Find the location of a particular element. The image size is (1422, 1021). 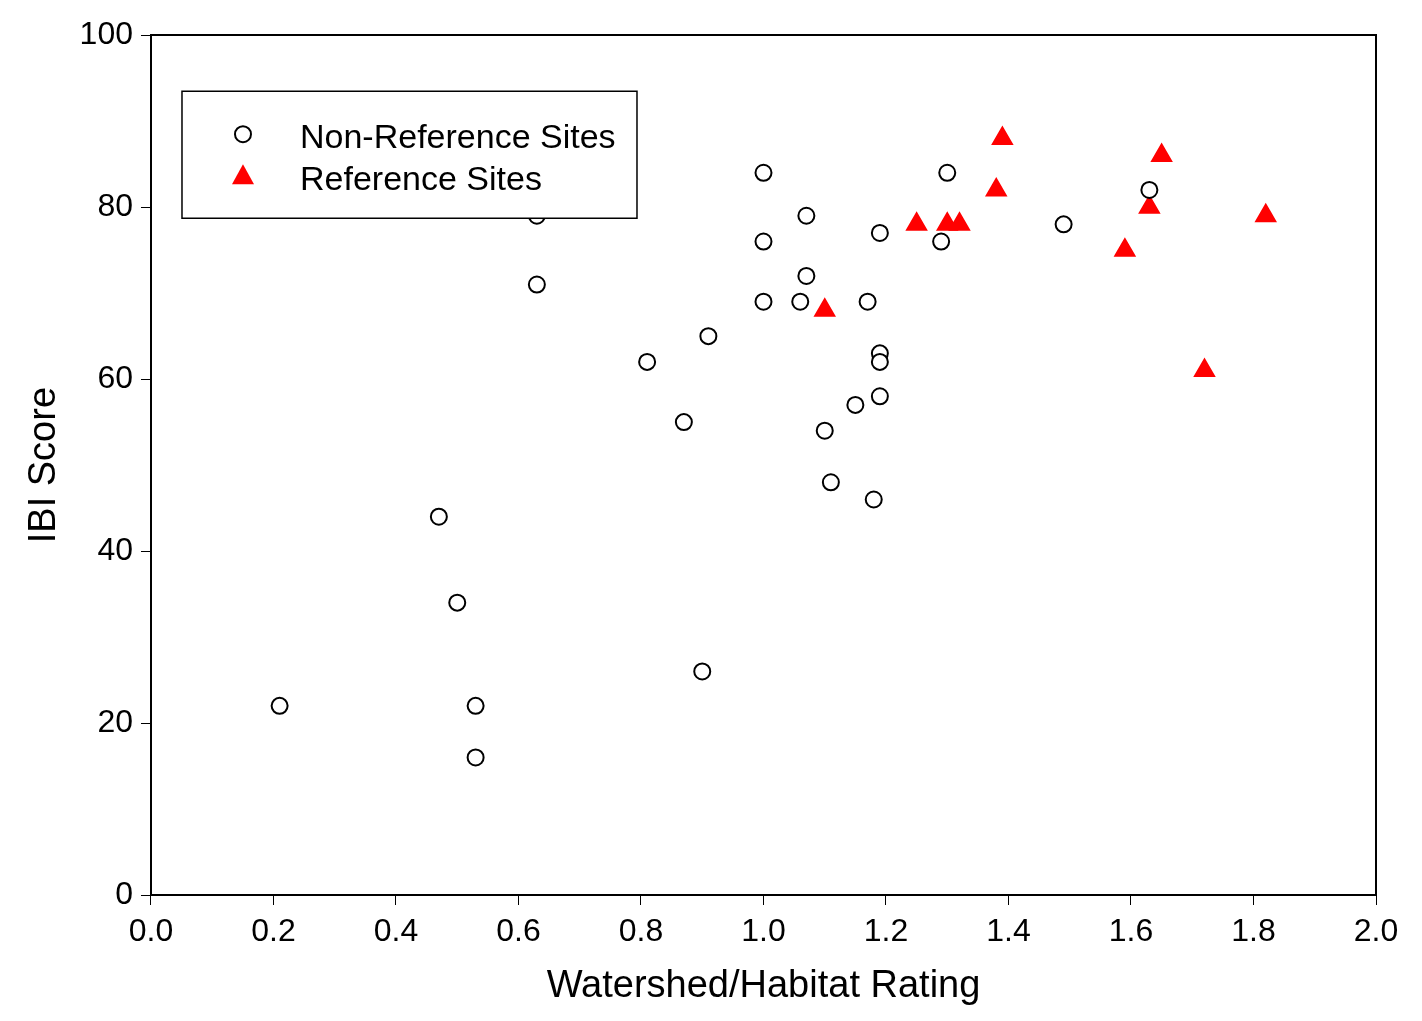

legend-label: Reference Sites is located at coordinates (420, 177).